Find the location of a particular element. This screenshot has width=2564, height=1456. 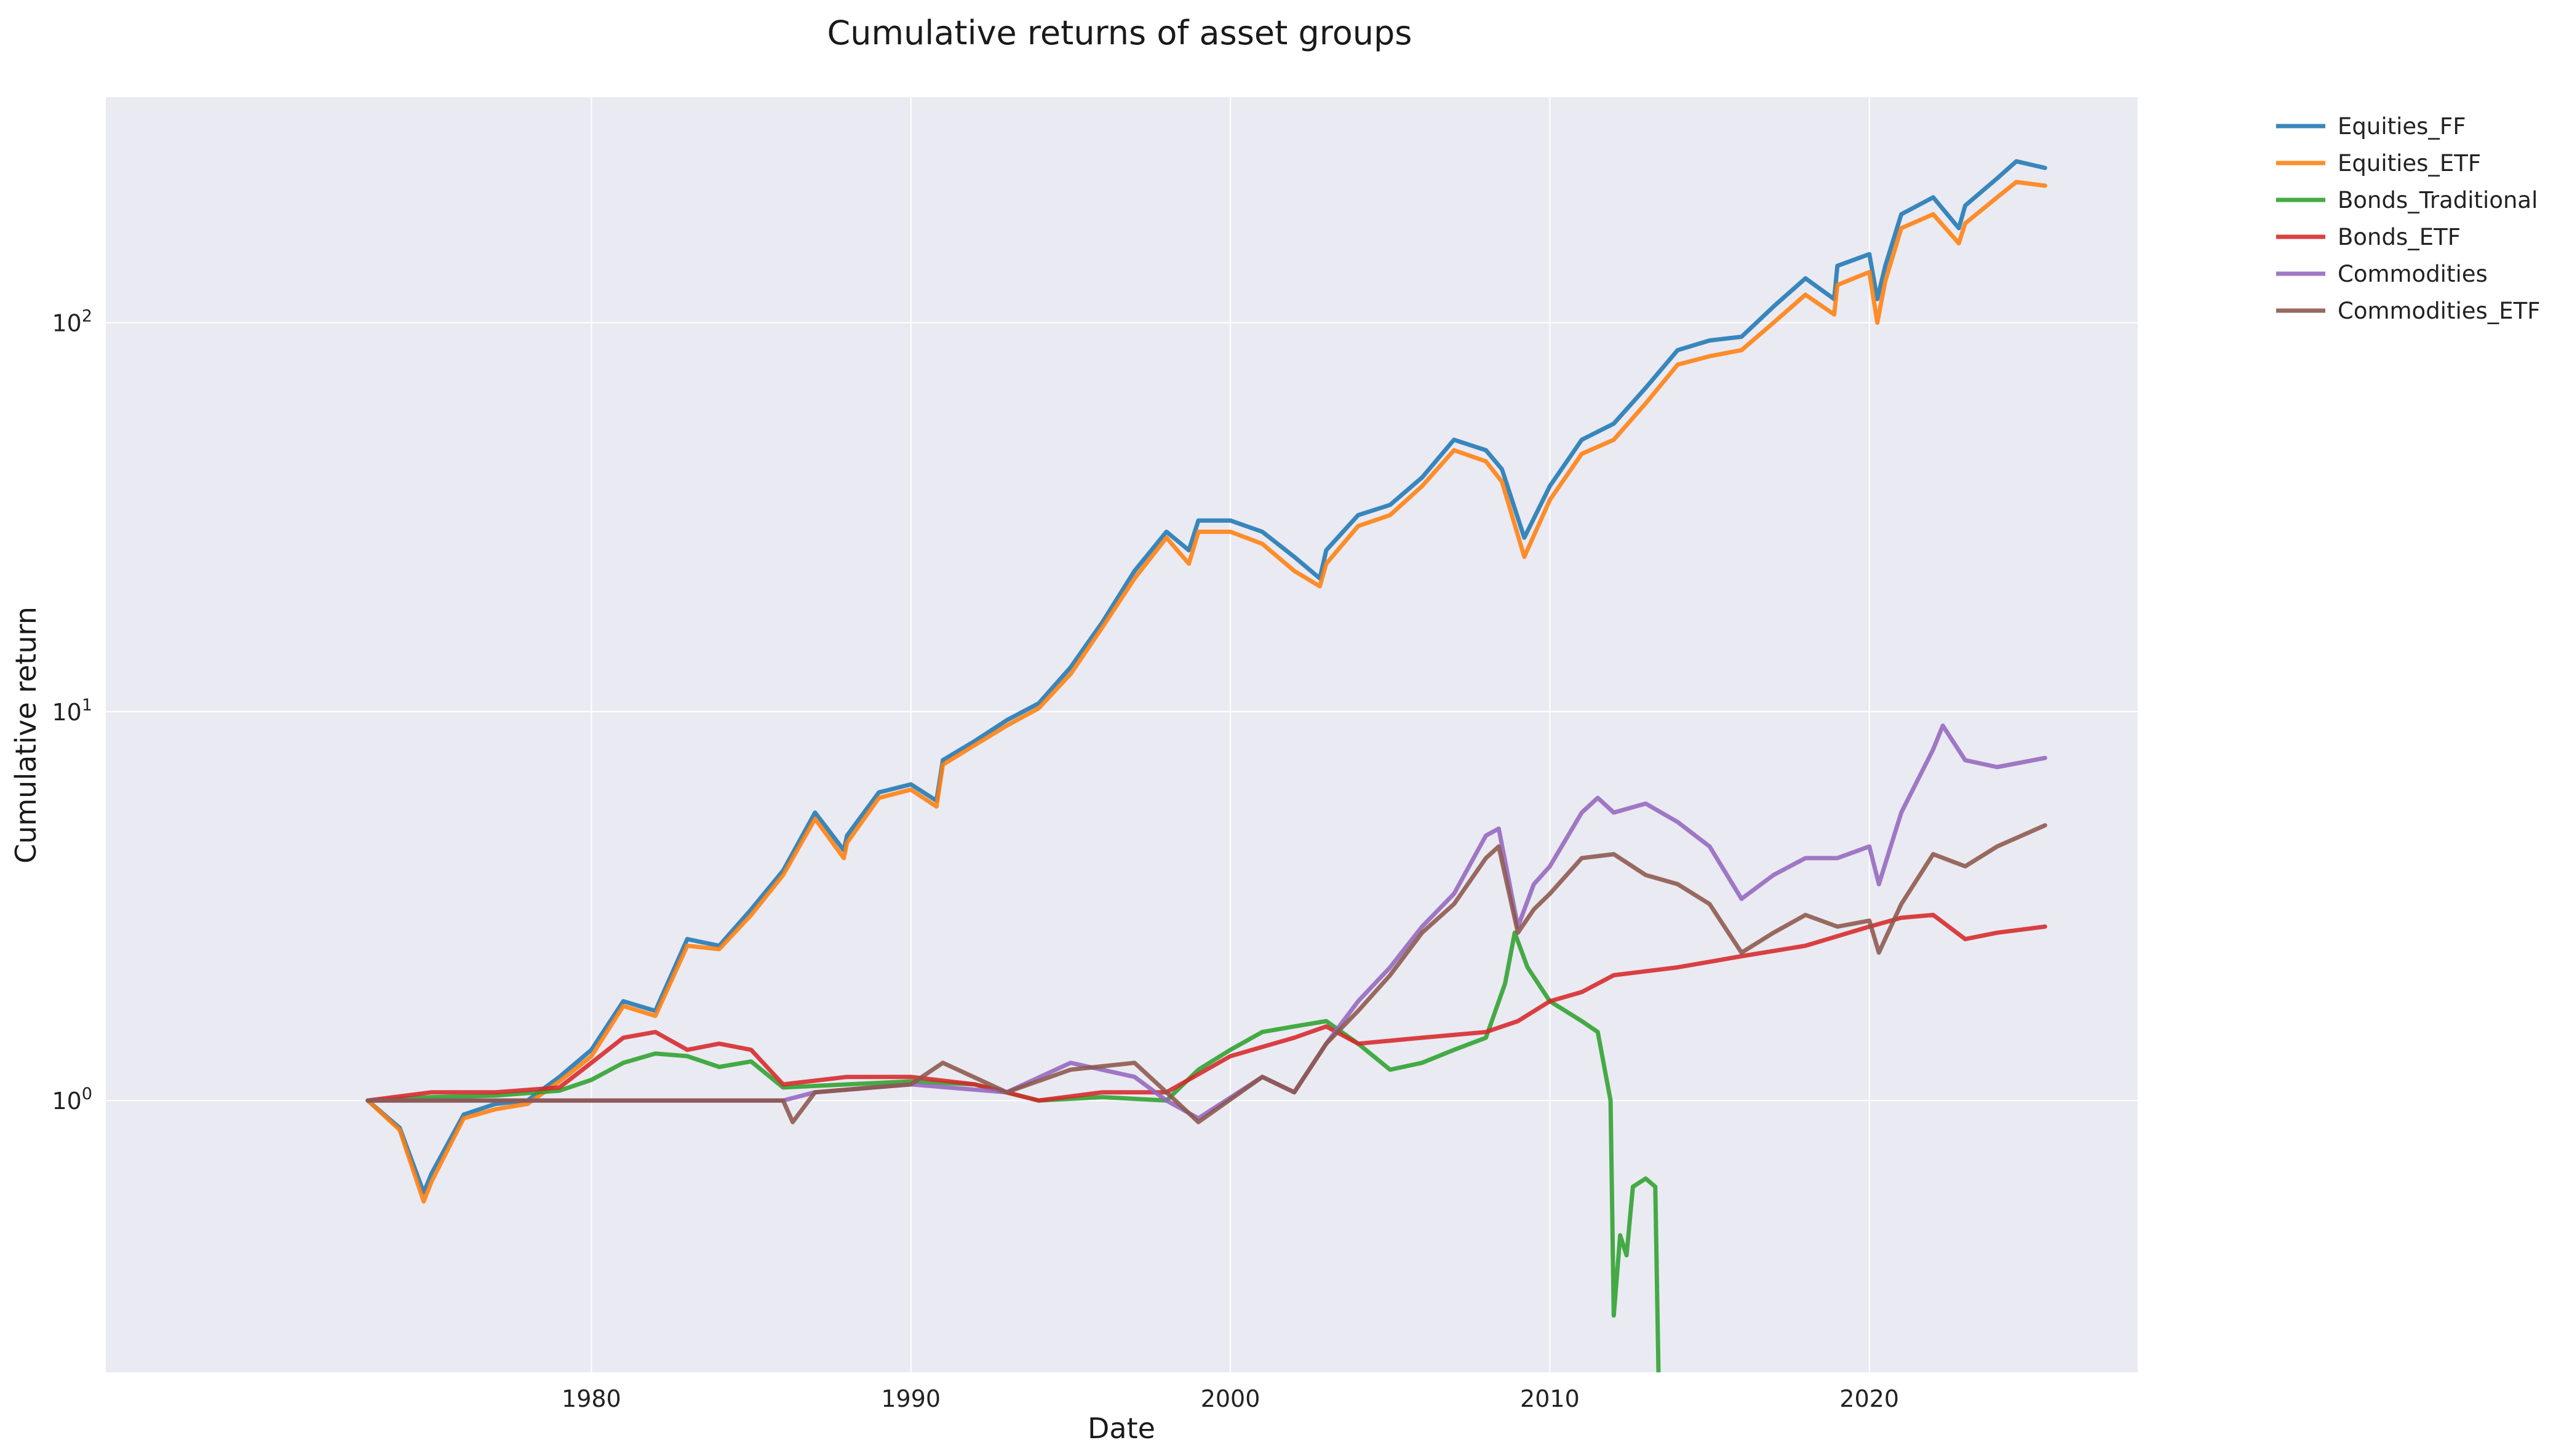

y-axis-label: Cumulative return is located at coordinates (26, 735).